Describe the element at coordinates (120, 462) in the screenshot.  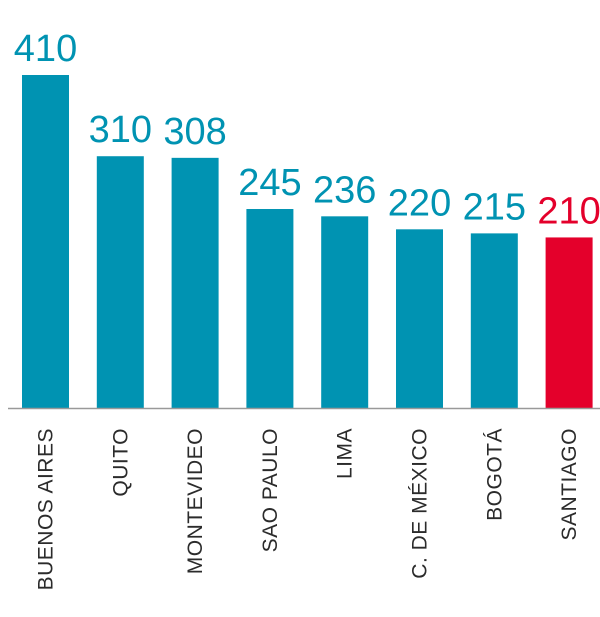
I see `category-label-quito: QUITO` at that location.